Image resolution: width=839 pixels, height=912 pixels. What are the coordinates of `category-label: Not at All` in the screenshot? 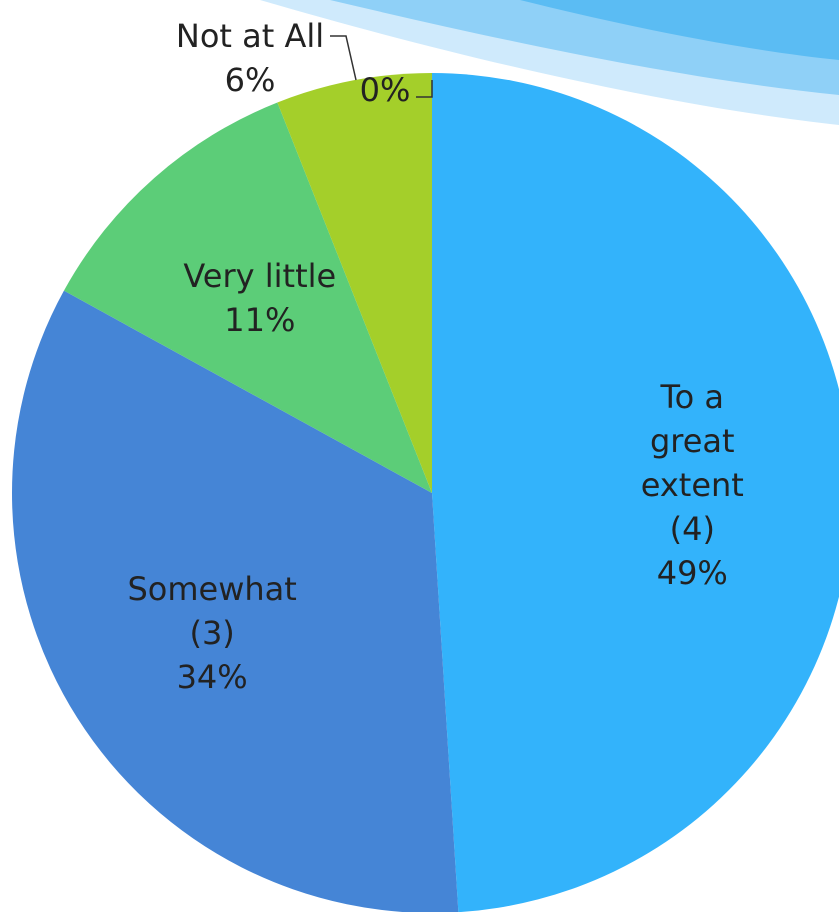 It's located at (250, 36).